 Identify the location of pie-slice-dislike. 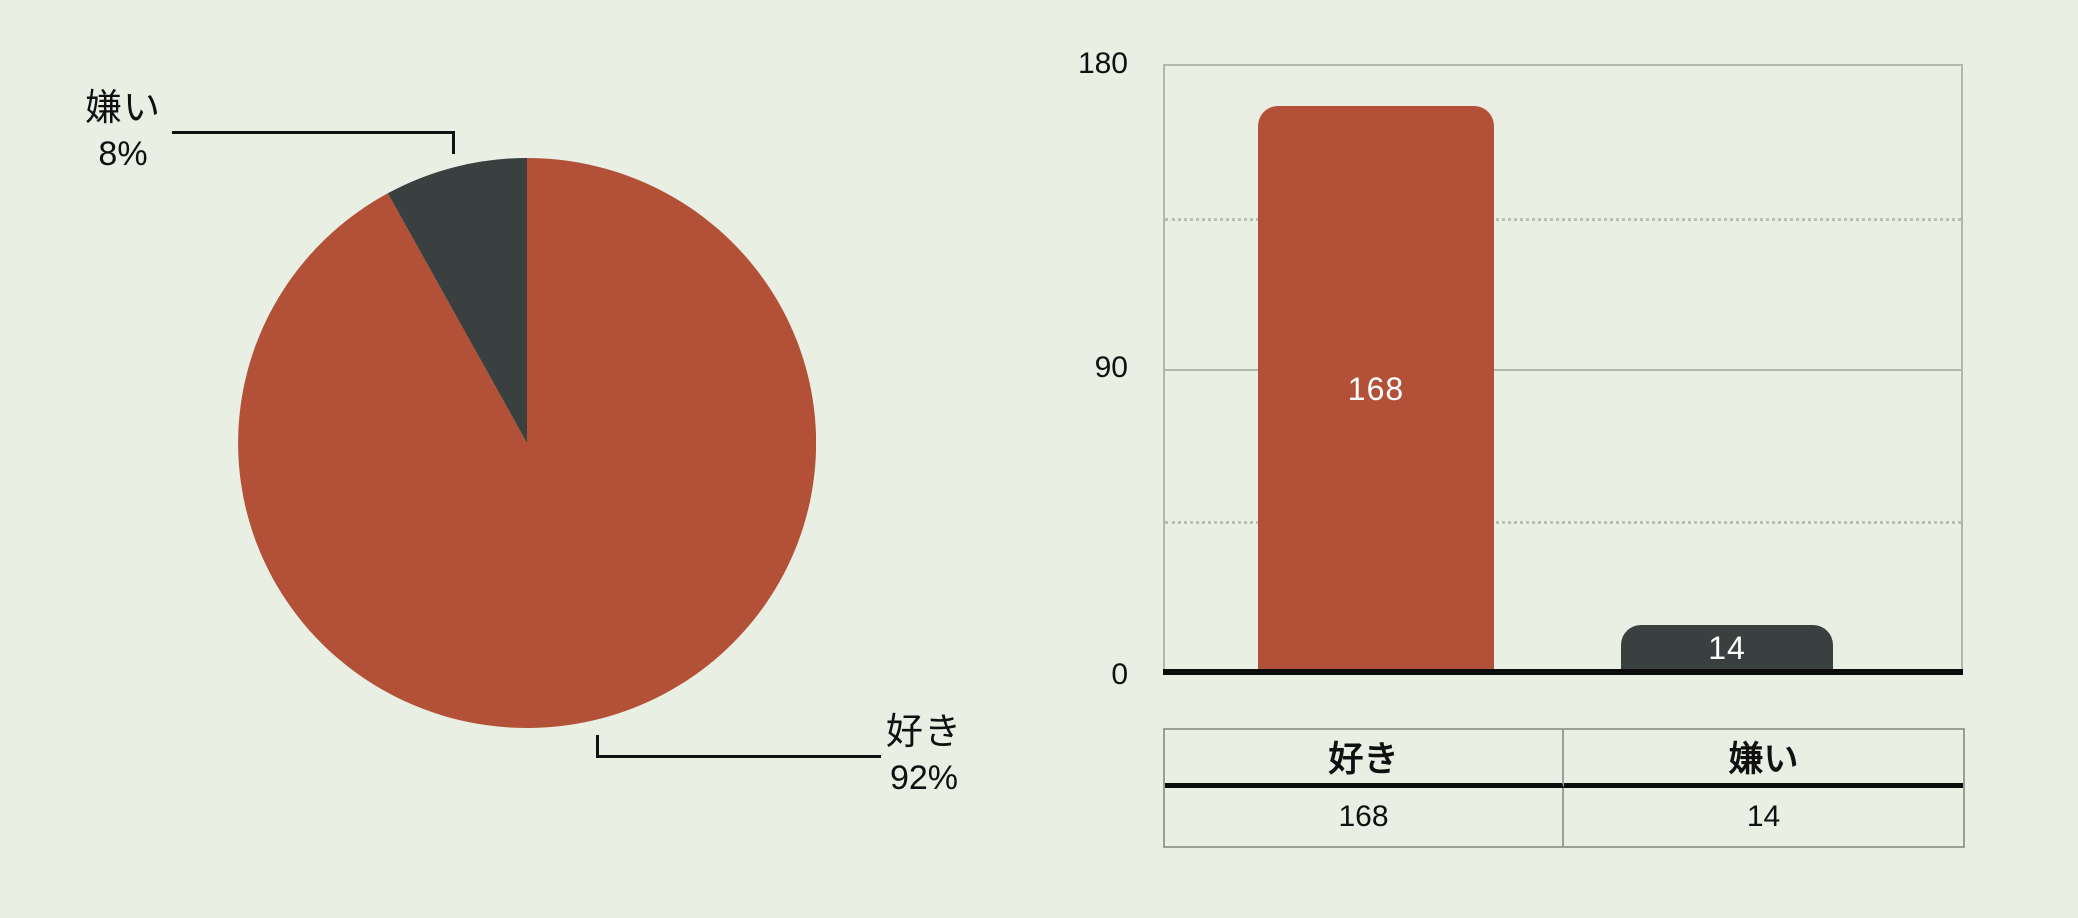
(457, 300).